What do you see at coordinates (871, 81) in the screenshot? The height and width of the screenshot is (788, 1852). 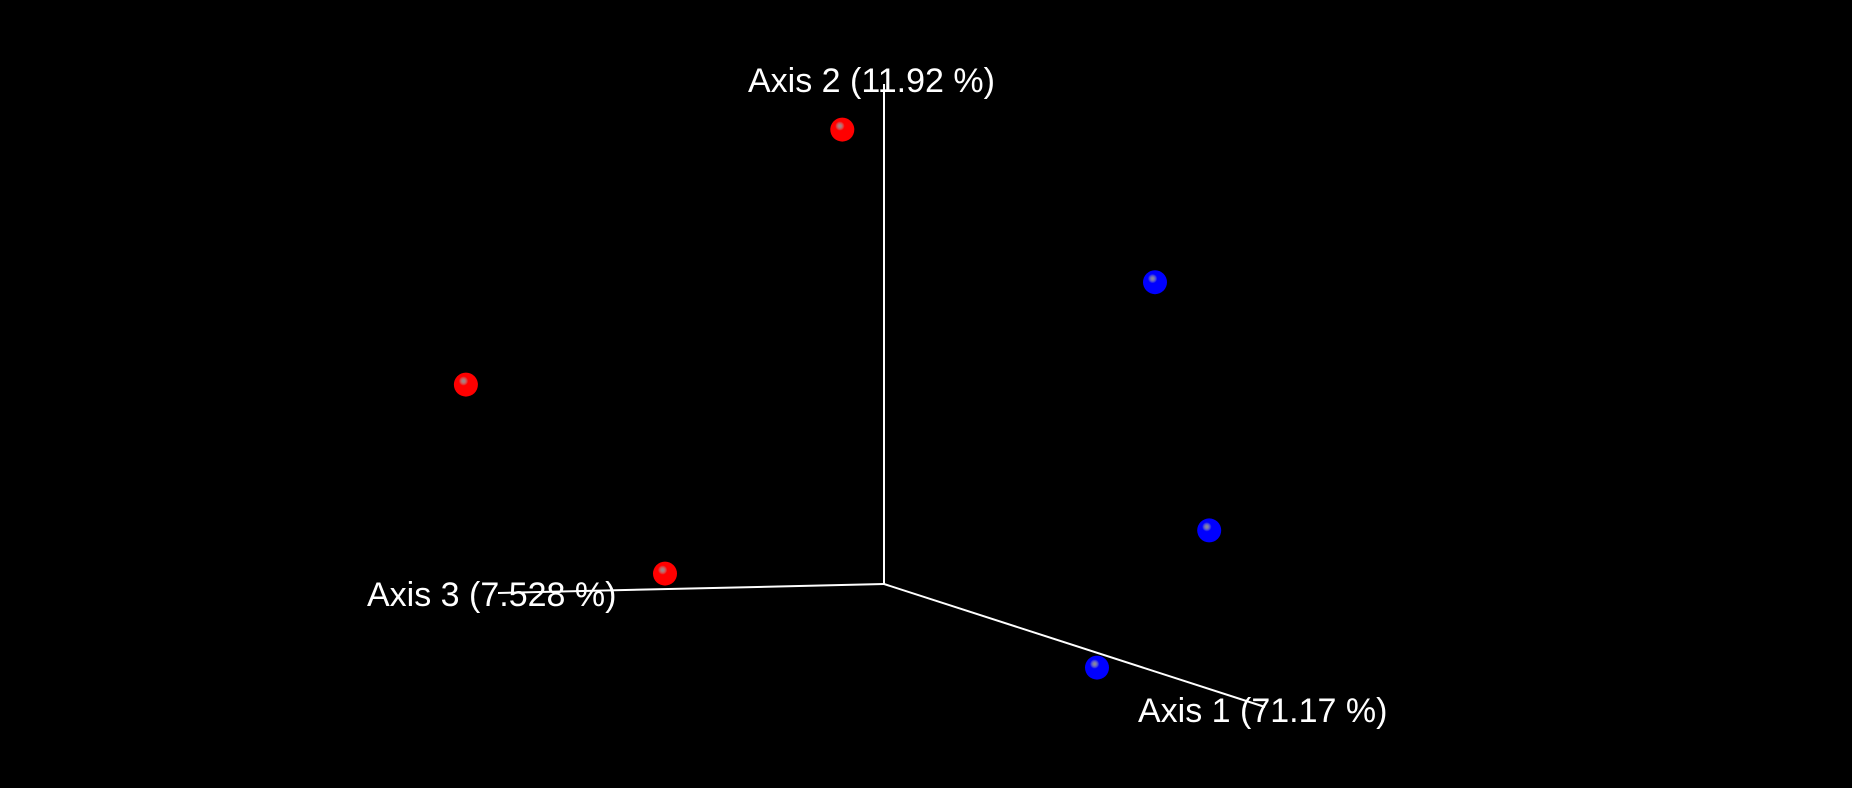 I see `axis-2-label: Axis 2 (11.92 %)` at bounding box center [871, 81].